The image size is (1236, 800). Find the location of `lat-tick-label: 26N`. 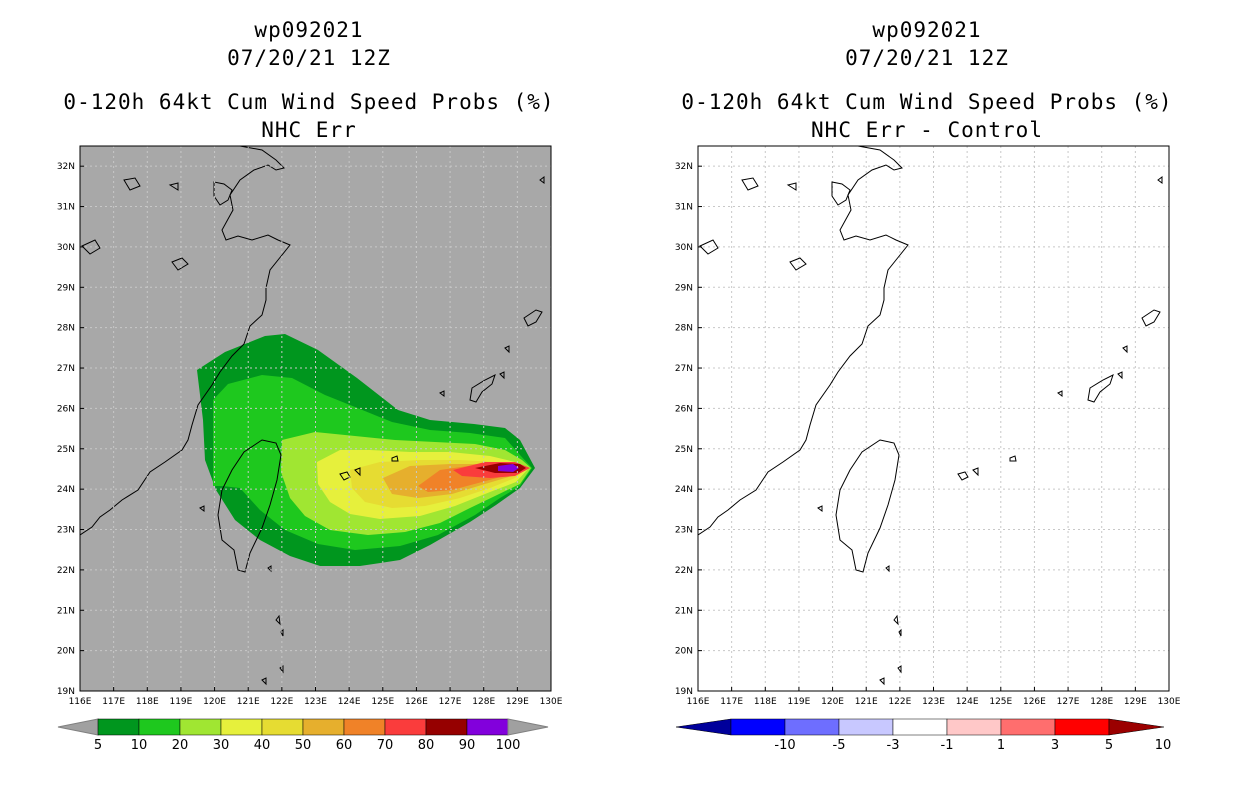

lat-tick-label: 26N is located at coordinates (684, 409).